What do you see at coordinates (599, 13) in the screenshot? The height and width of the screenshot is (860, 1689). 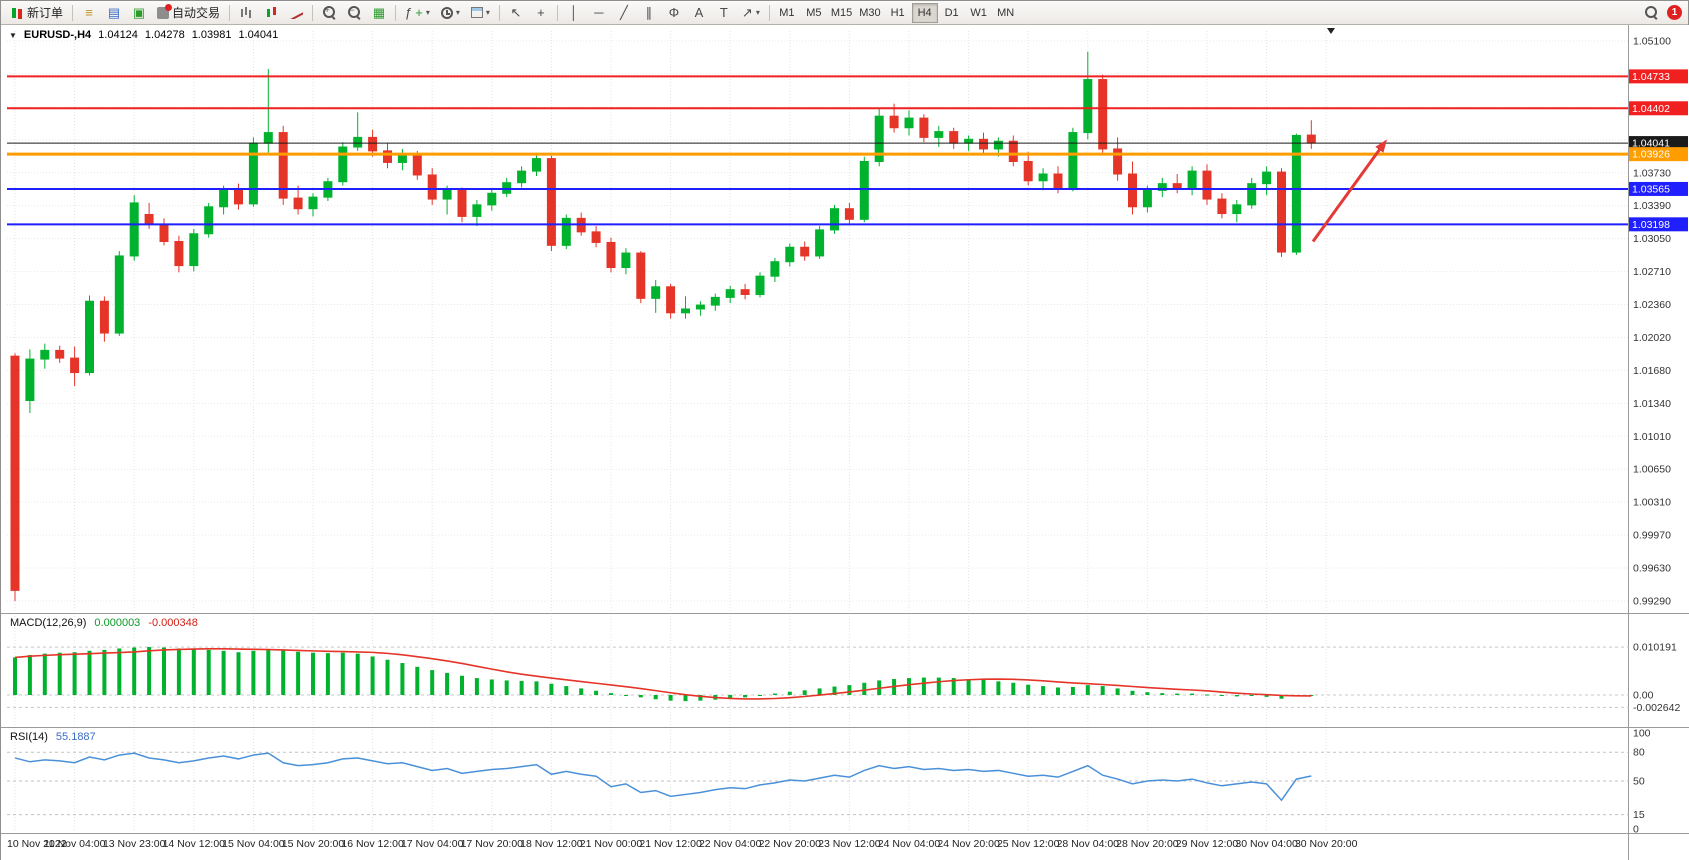 I see `horizontal-line-button: ─` at bounding box center [599, 13].